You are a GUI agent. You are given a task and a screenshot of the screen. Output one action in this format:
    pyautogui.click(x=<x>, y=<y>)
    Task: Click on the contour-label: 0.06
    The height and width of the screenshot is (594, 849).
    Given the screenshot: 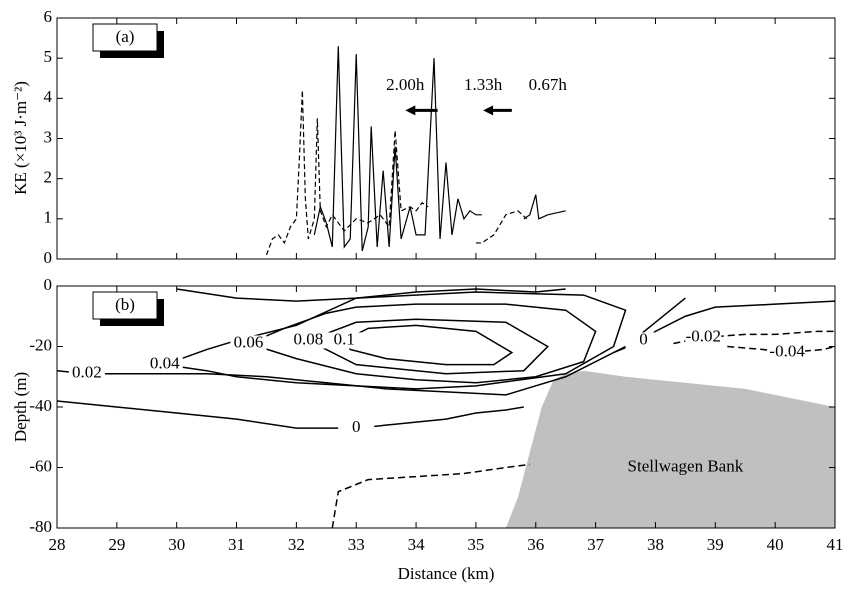 What is the action you would take?
    pyautogui.click(x=249, y=341)
    